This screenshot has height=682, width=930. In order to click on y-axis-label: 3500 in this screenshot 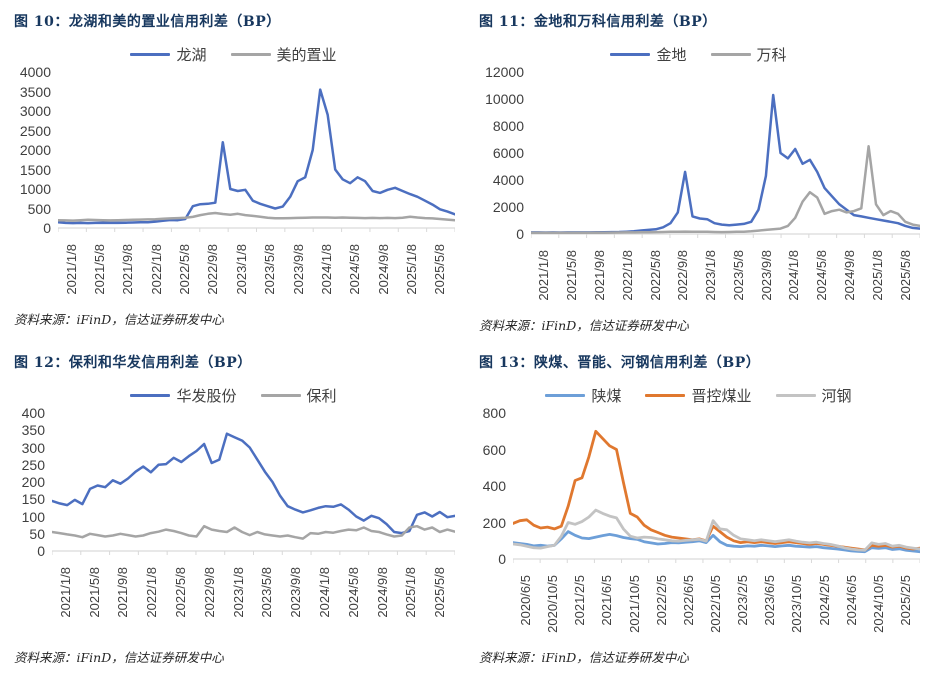, I will do `click(35, 91)`.